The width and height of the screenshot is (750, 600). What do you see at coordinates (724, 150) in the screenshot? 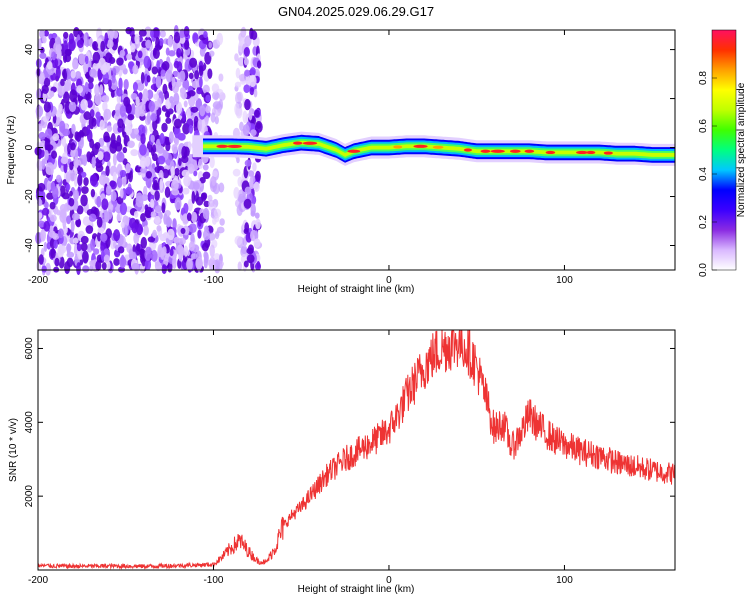
I see `colorbar-frame` at bounding box center [724, 150].